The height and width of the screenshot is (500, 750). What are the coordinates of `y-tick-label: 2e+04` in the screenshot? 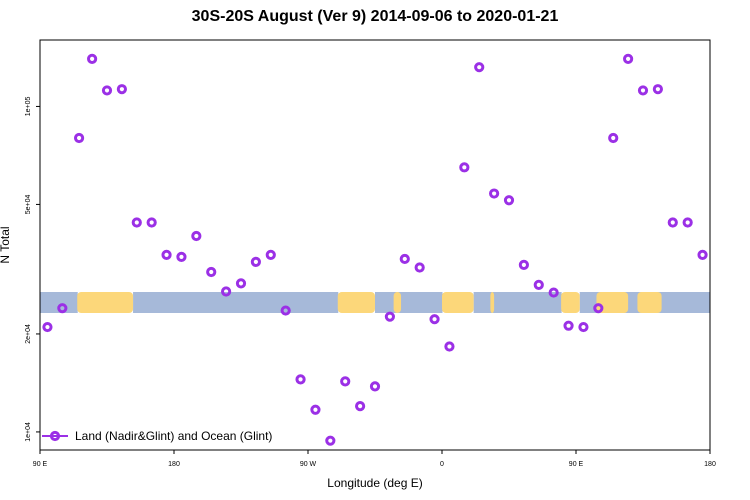 It's located at (28, 334).